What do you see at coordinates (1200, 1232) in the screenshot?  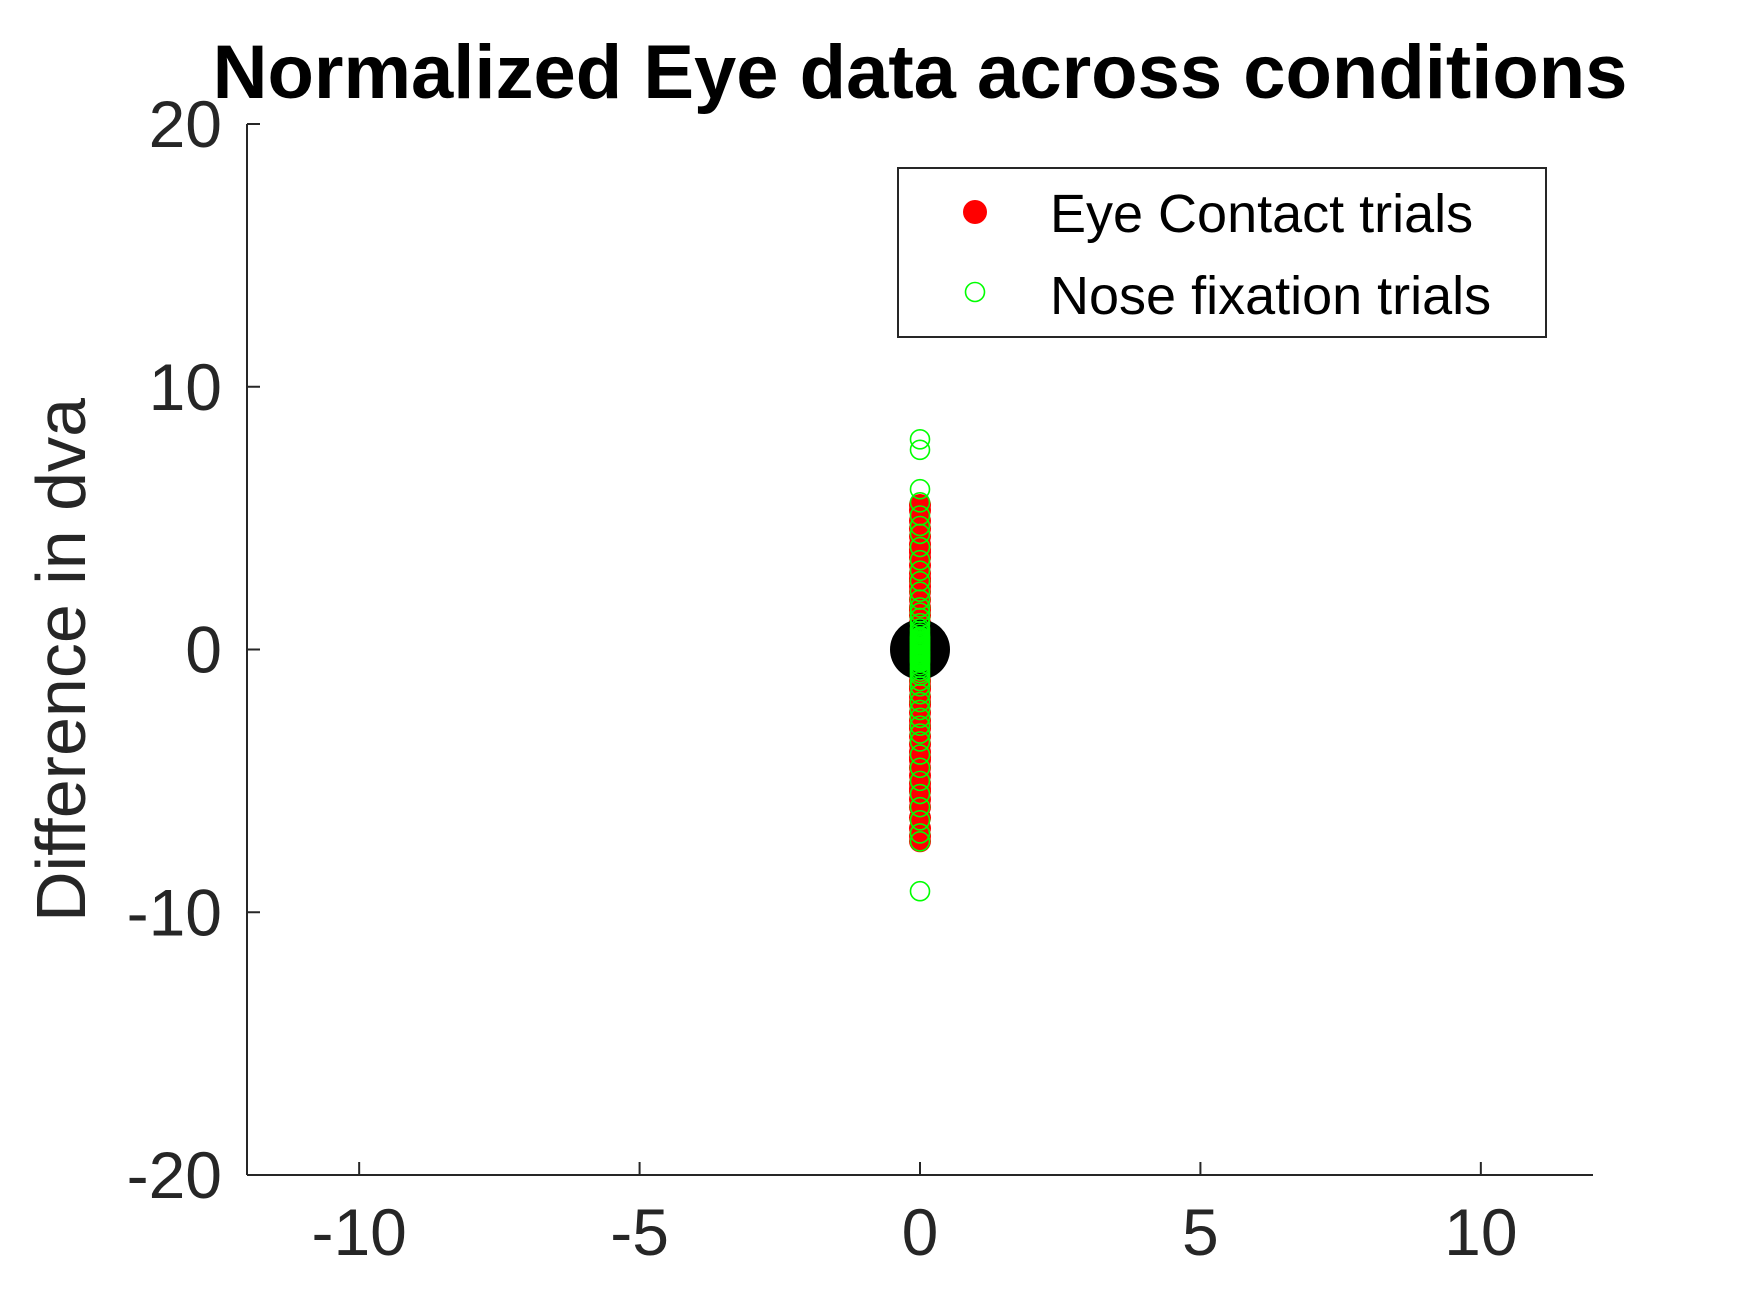 I see `x-tick-label: 5` at bounding box center [1200, 1232].